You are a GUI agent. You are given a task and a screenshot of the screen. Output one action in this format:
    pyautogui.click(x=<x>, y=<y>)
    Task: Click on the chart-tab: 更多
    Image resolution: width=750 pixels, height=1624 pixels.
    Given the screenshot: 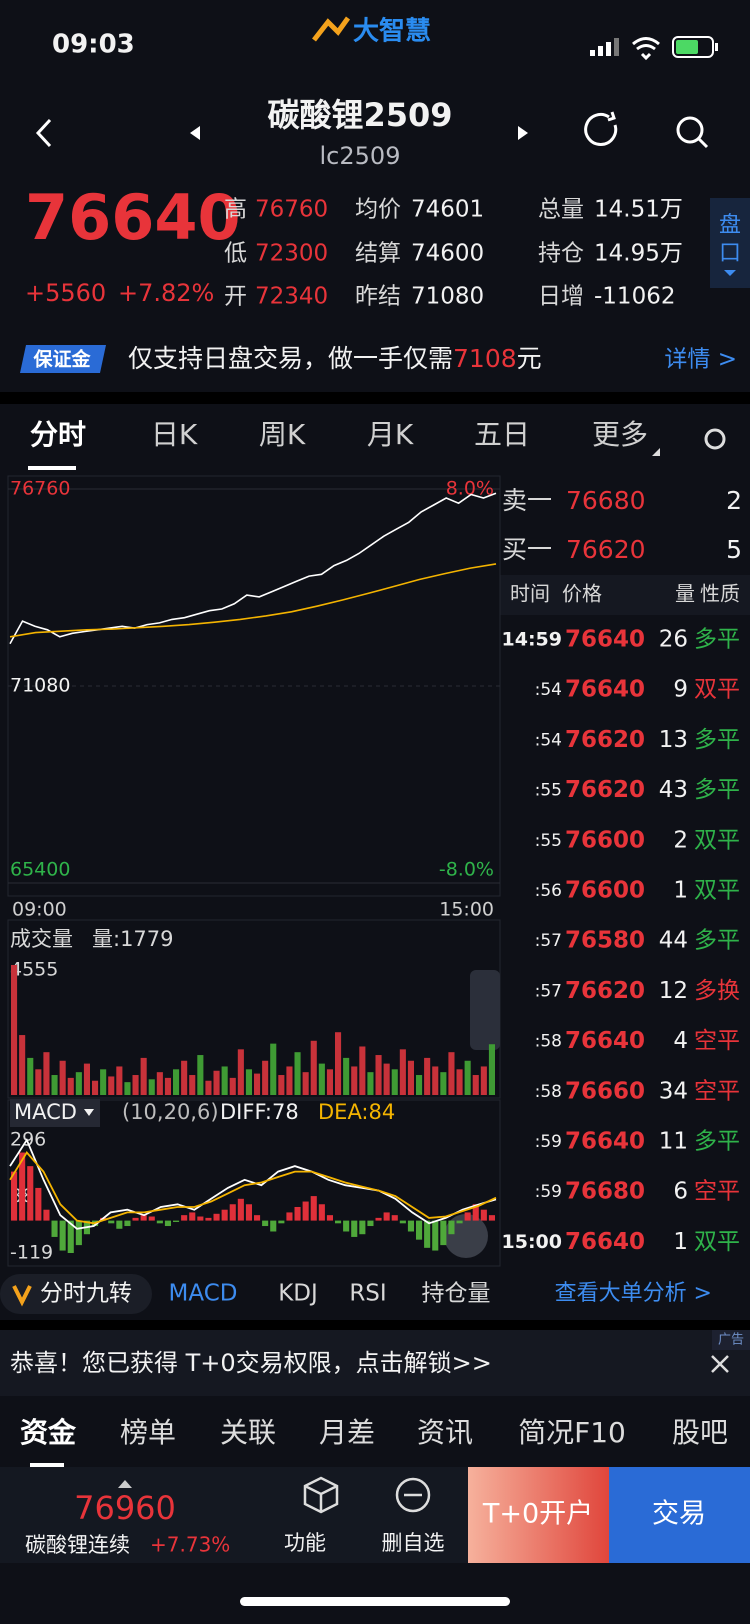 What is the action you would take?
    pyautogui.click(x=620, y=434)
    